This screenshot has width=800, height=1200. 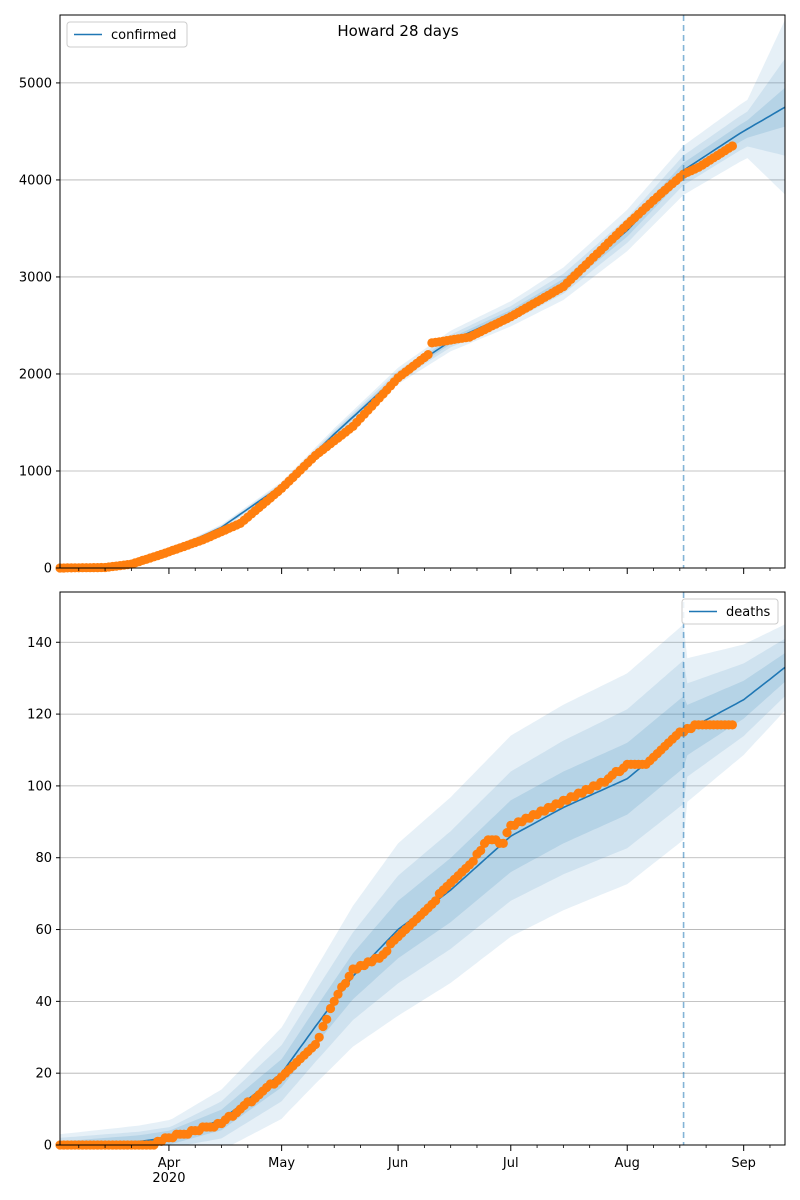 I want to click on x-tick-label: Apr, so click(x=169, y=1163).